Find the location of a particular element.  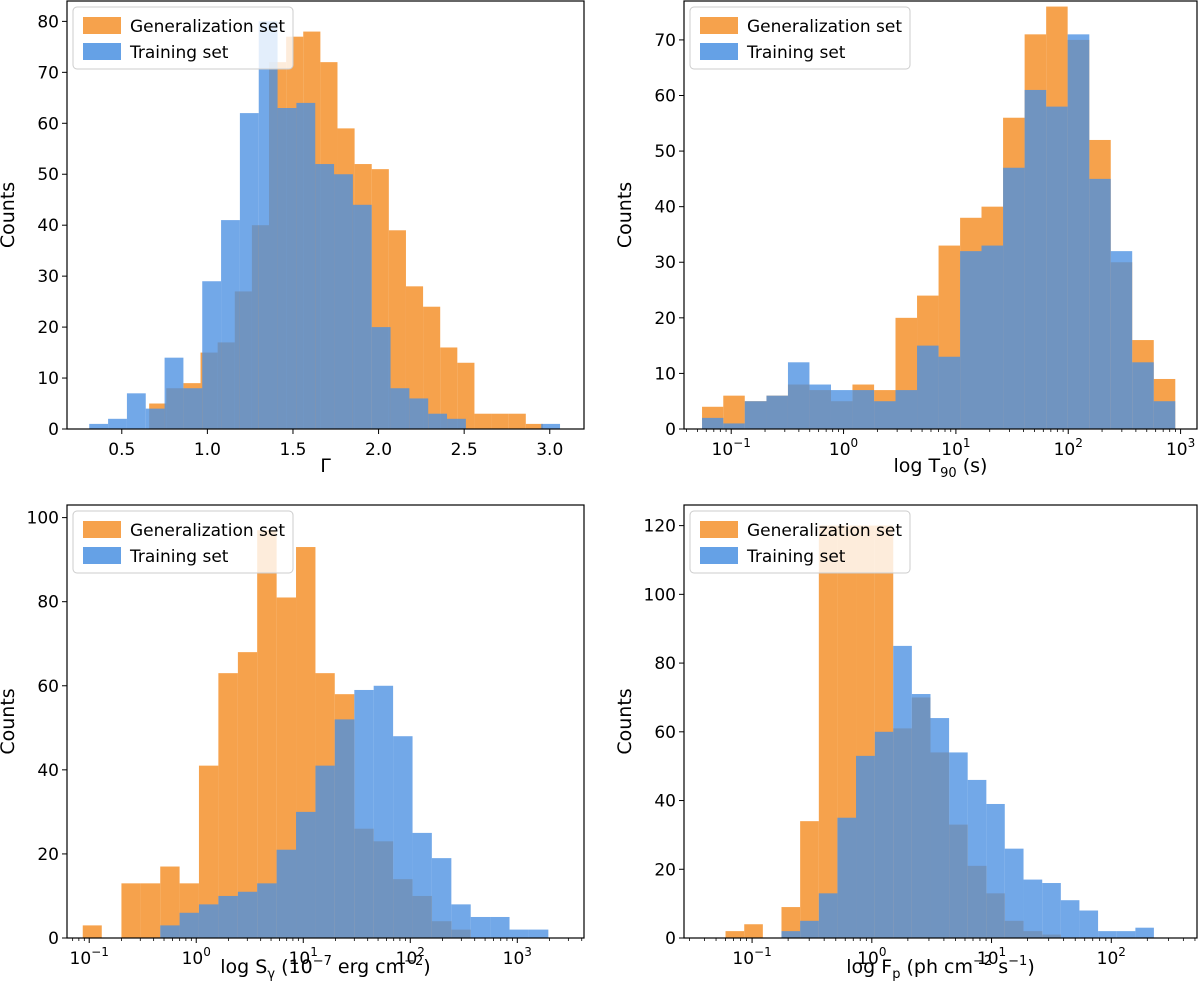

y-tick-label: 0 is located at coordinates (53, 430).